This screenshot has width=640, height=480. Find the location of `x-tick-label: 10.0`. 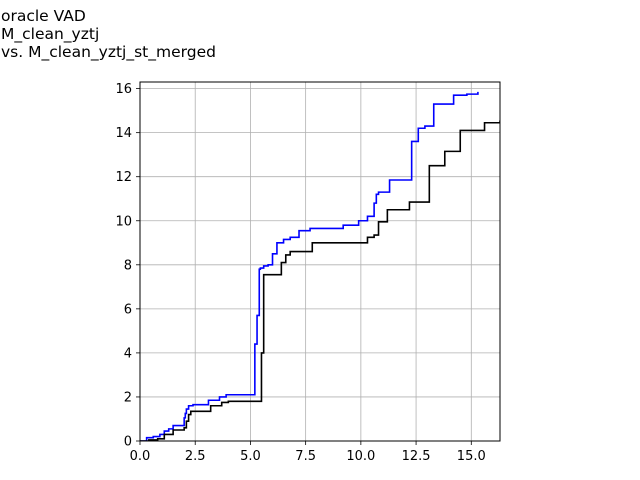

x-tick-label: 10.0 is located at coordinates (360, 456).